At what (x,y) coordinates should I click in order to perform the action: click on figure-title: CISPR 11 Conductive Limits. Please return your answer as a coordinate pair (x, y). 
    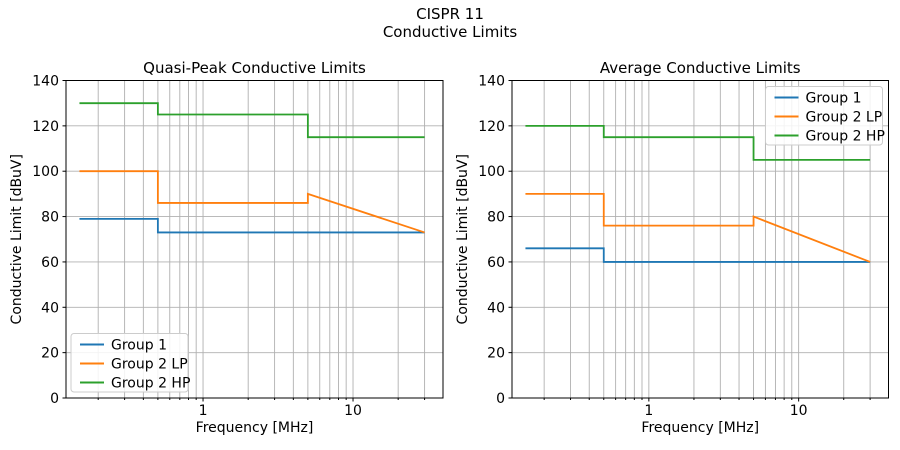
    Looking at the image, I should click on (450, 23).